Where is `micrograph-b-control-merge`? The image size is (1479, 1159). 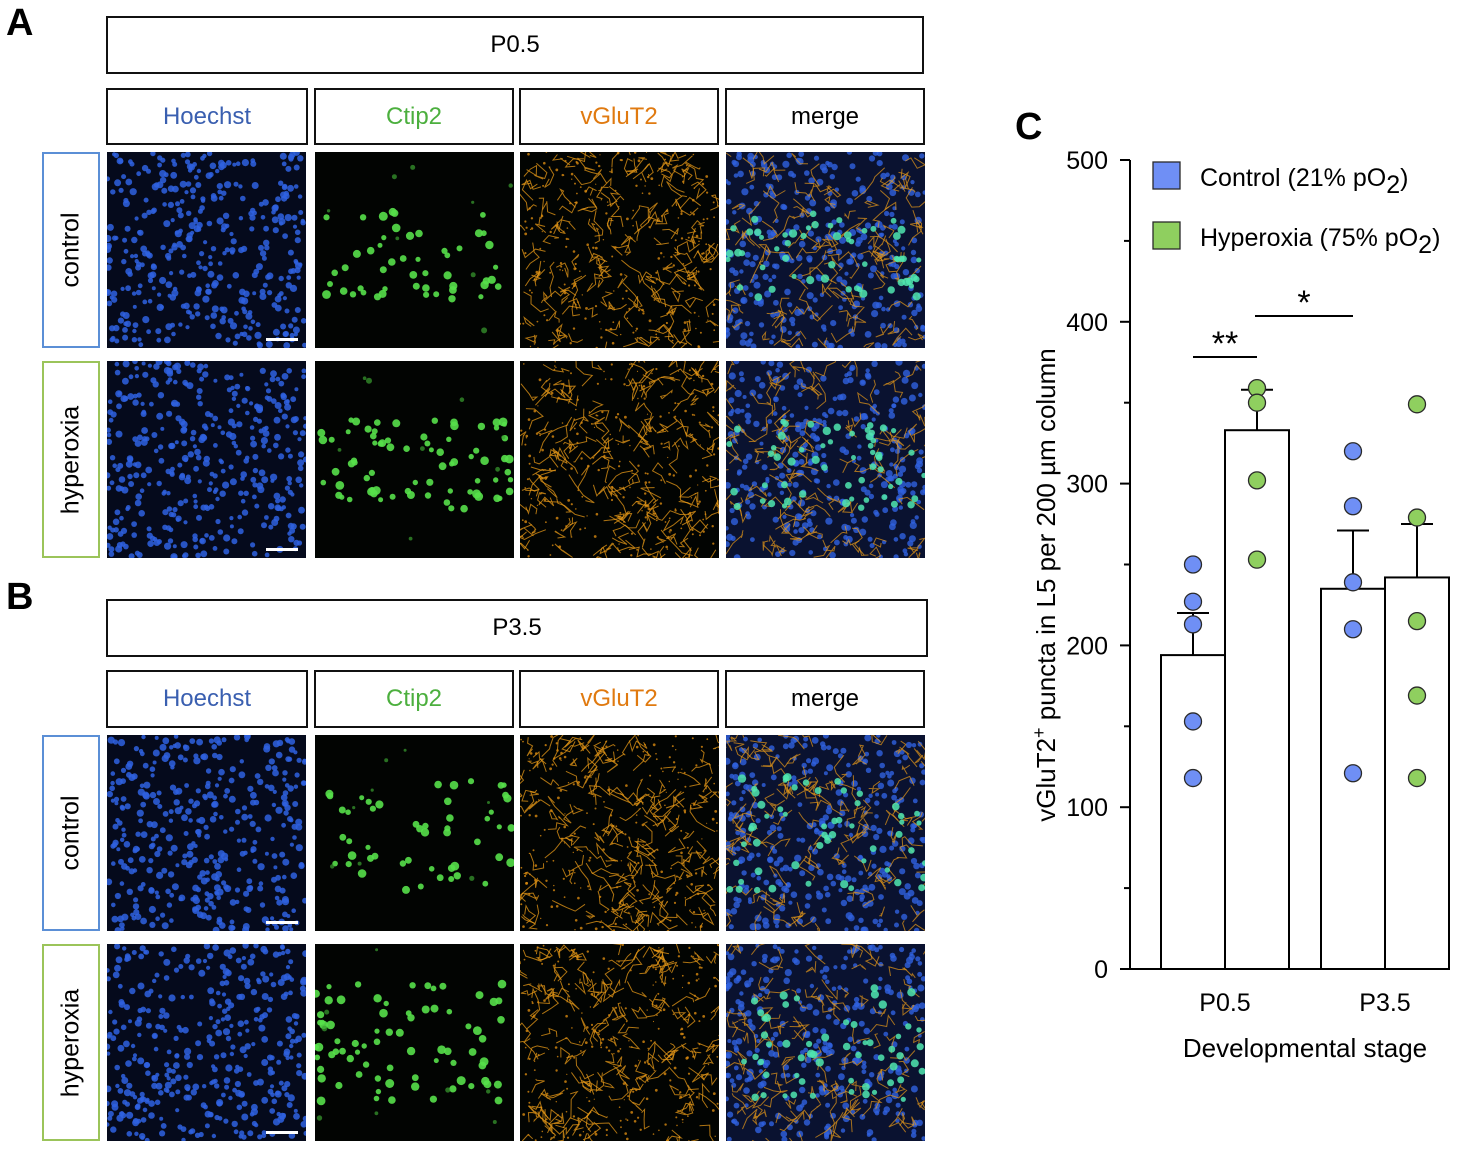 micrograph-b-control-merge is located at coordinates (825, 833).